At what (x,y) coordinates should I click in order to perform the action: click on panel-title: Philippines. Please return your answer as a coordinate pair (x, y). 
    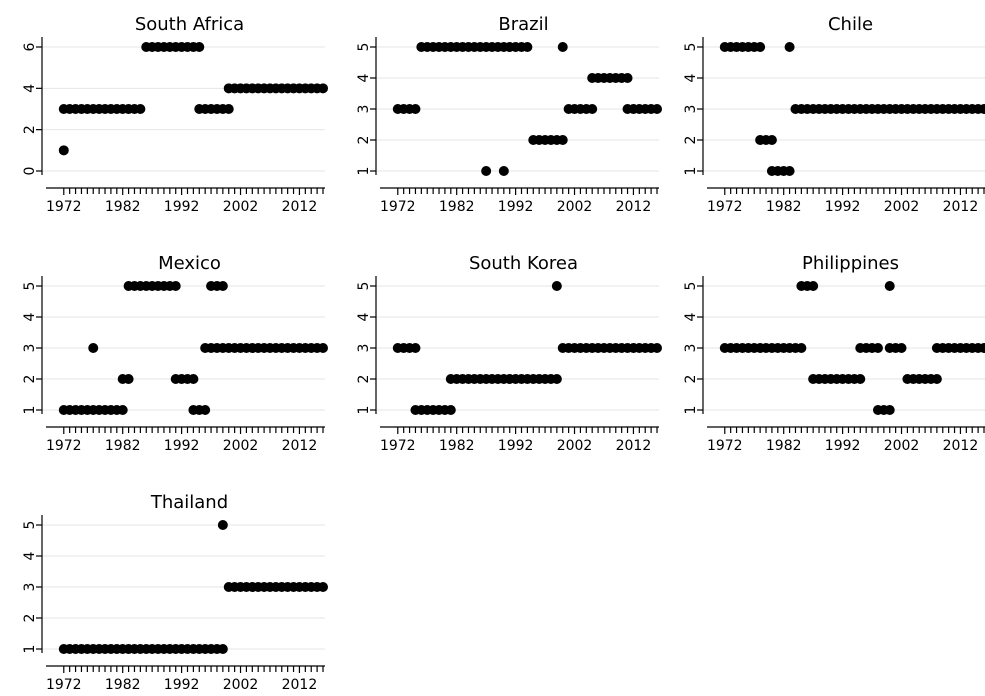
    Looking at the image, I should click on (850, 263).